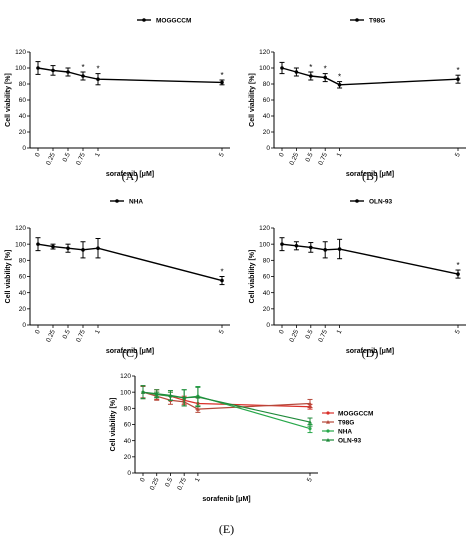 This screenshot has height=539, width=474. I want to click on legend-label: T98G, so click(346, 422).